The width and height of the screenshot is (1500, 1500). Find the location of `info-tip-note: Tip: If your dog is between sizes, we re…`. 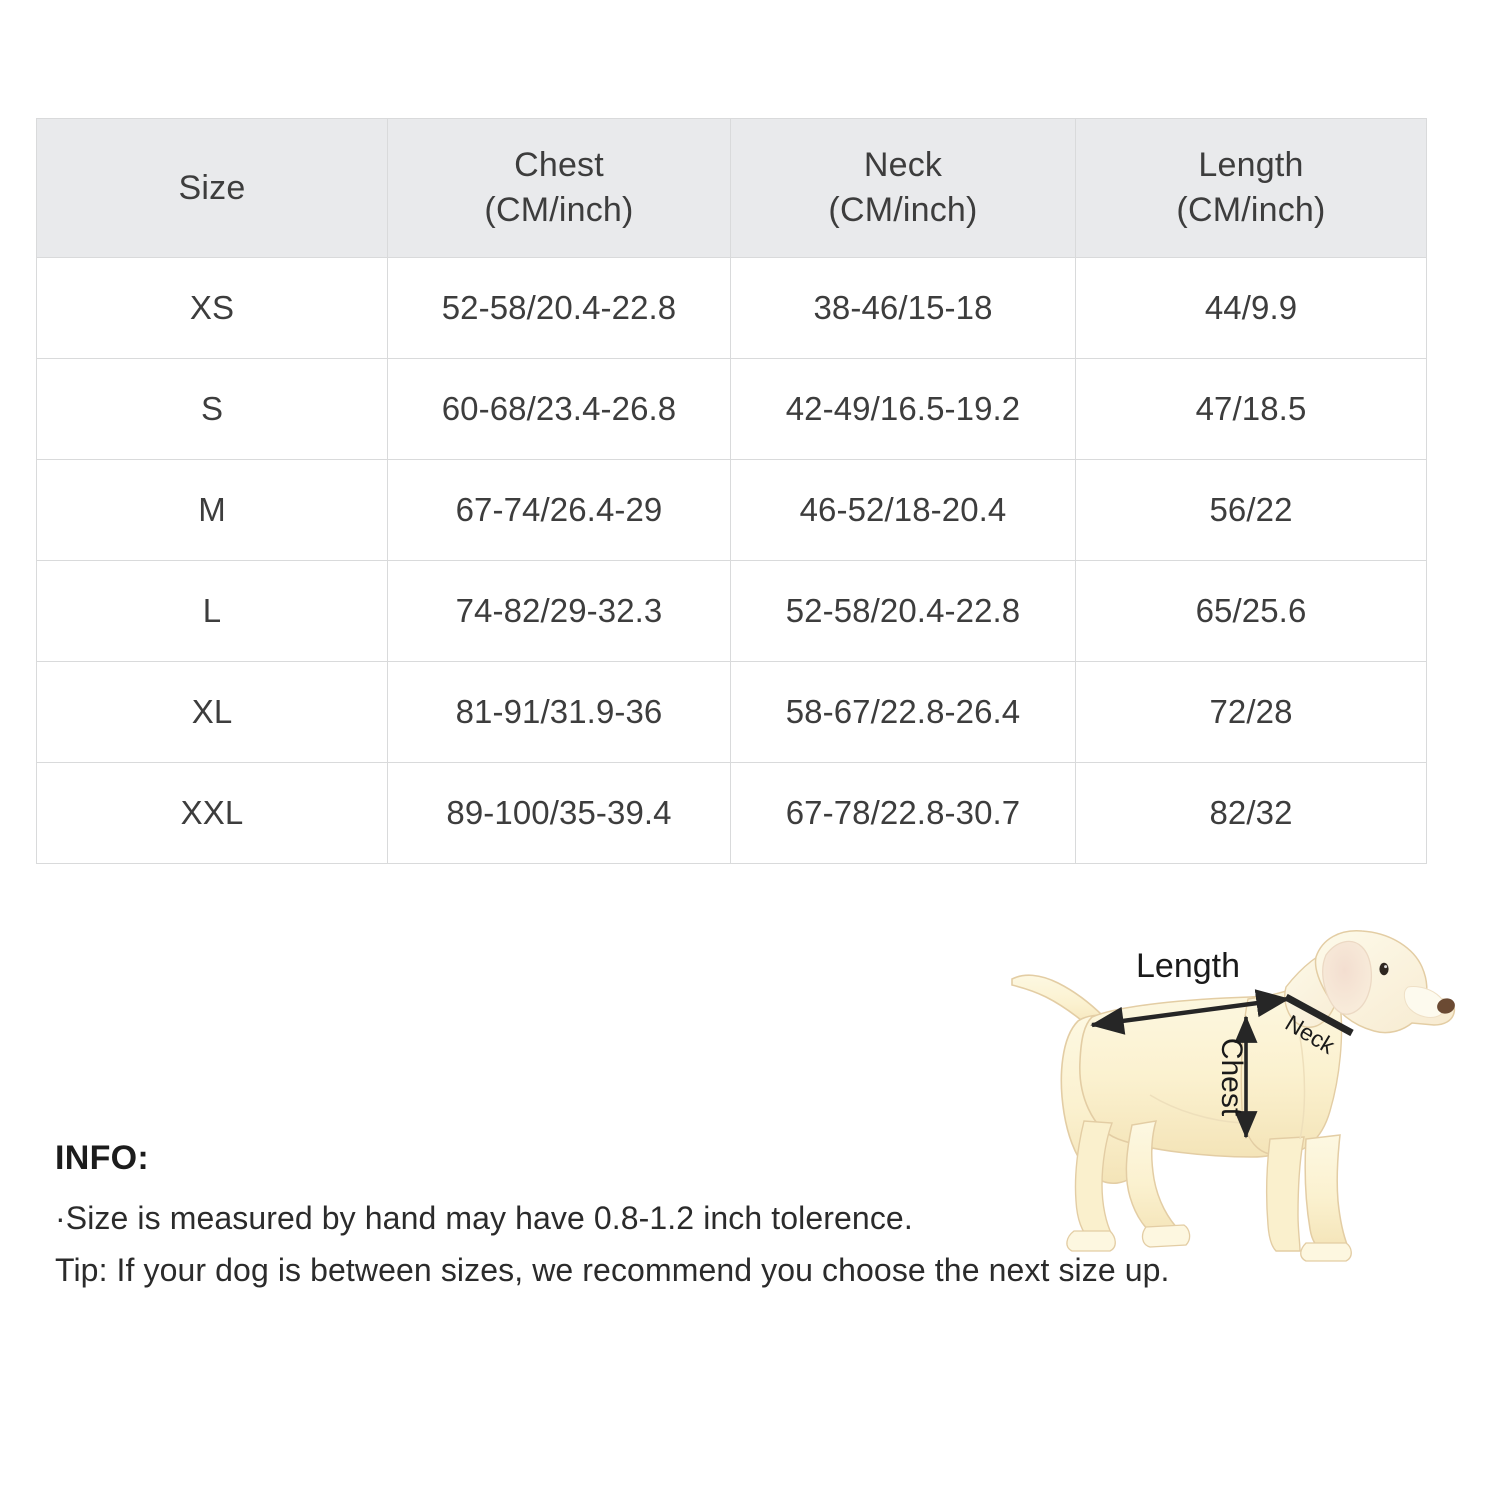

info-tip-note: Tip: If your dog is between sizes, we re… is located at coordinates (612, 1270).